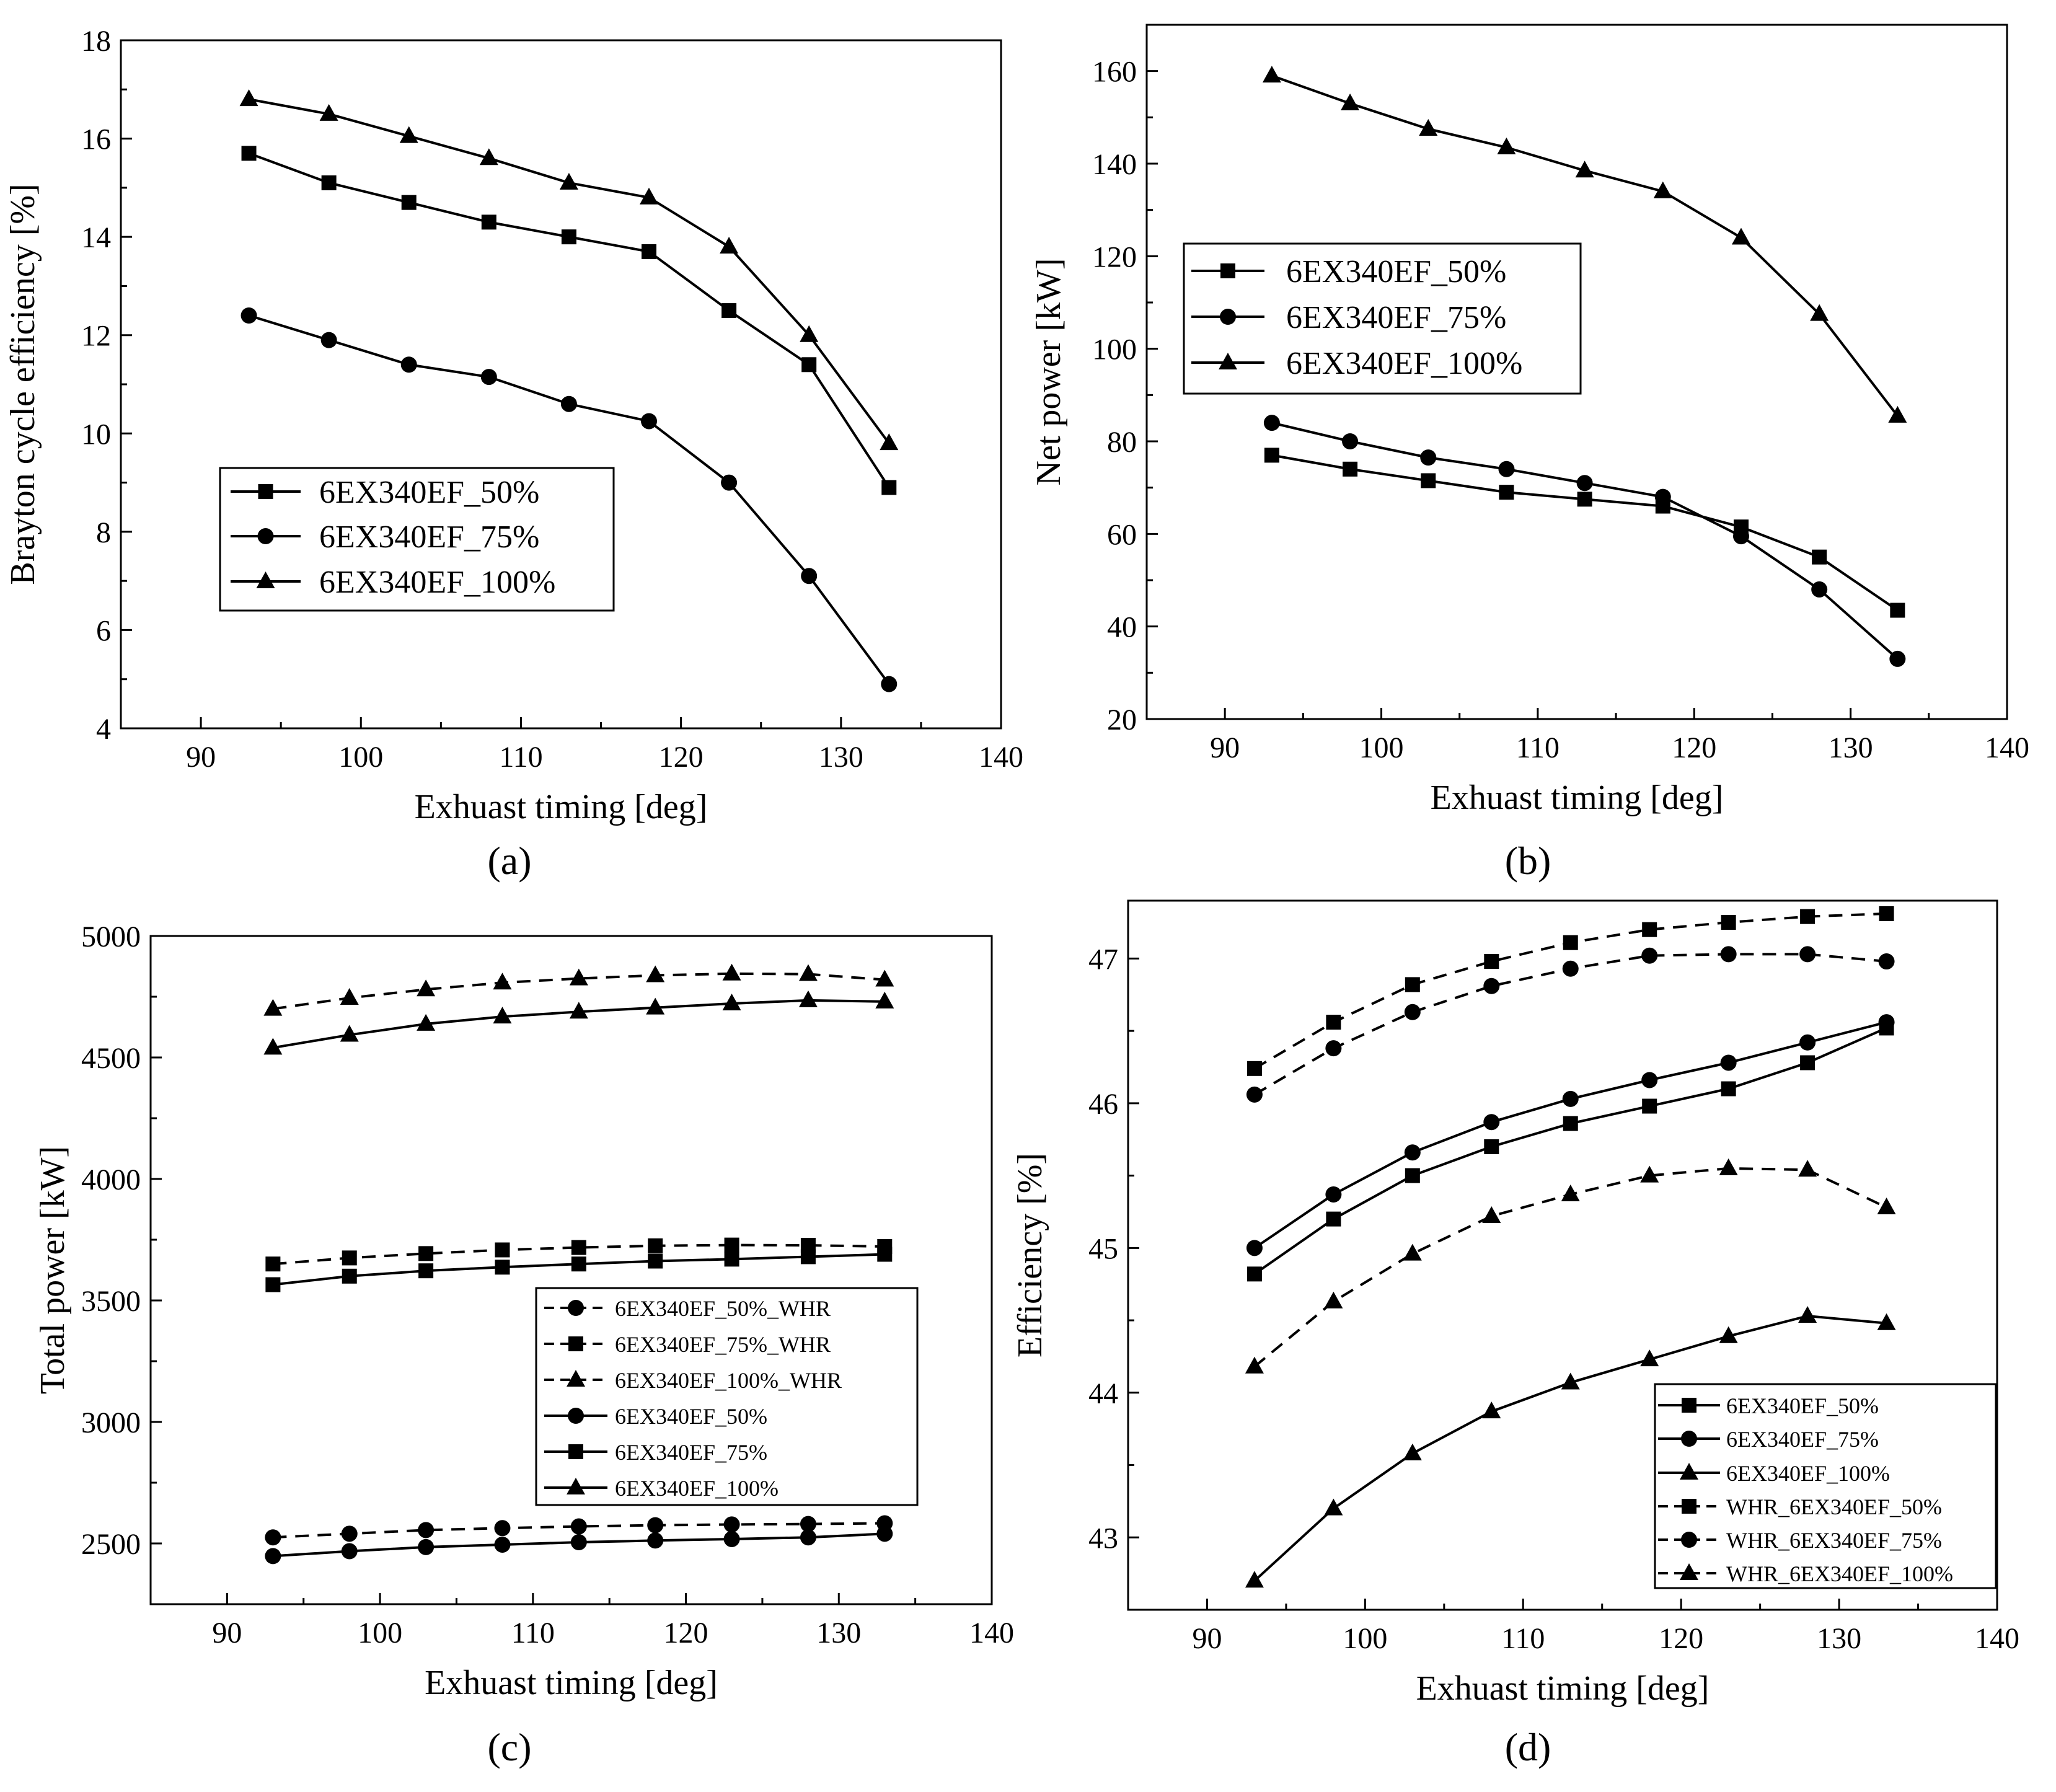  What do you see at coordinates (991, 1633) in the screenshot?
I see `x-tick-label: 140` at bounding box center [991, 1633].